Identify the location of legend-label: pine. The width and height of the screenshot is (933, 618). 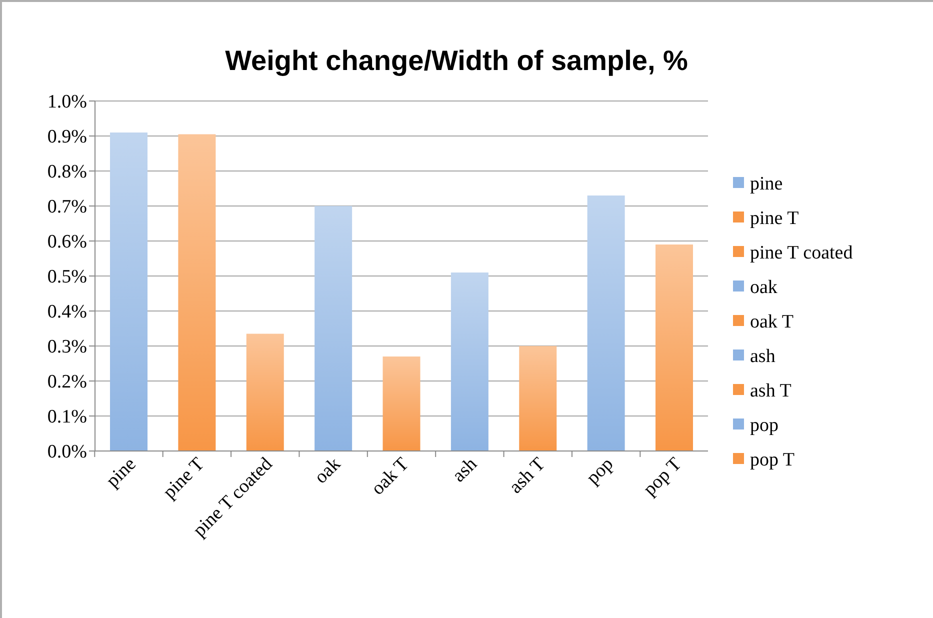
(766, 184).